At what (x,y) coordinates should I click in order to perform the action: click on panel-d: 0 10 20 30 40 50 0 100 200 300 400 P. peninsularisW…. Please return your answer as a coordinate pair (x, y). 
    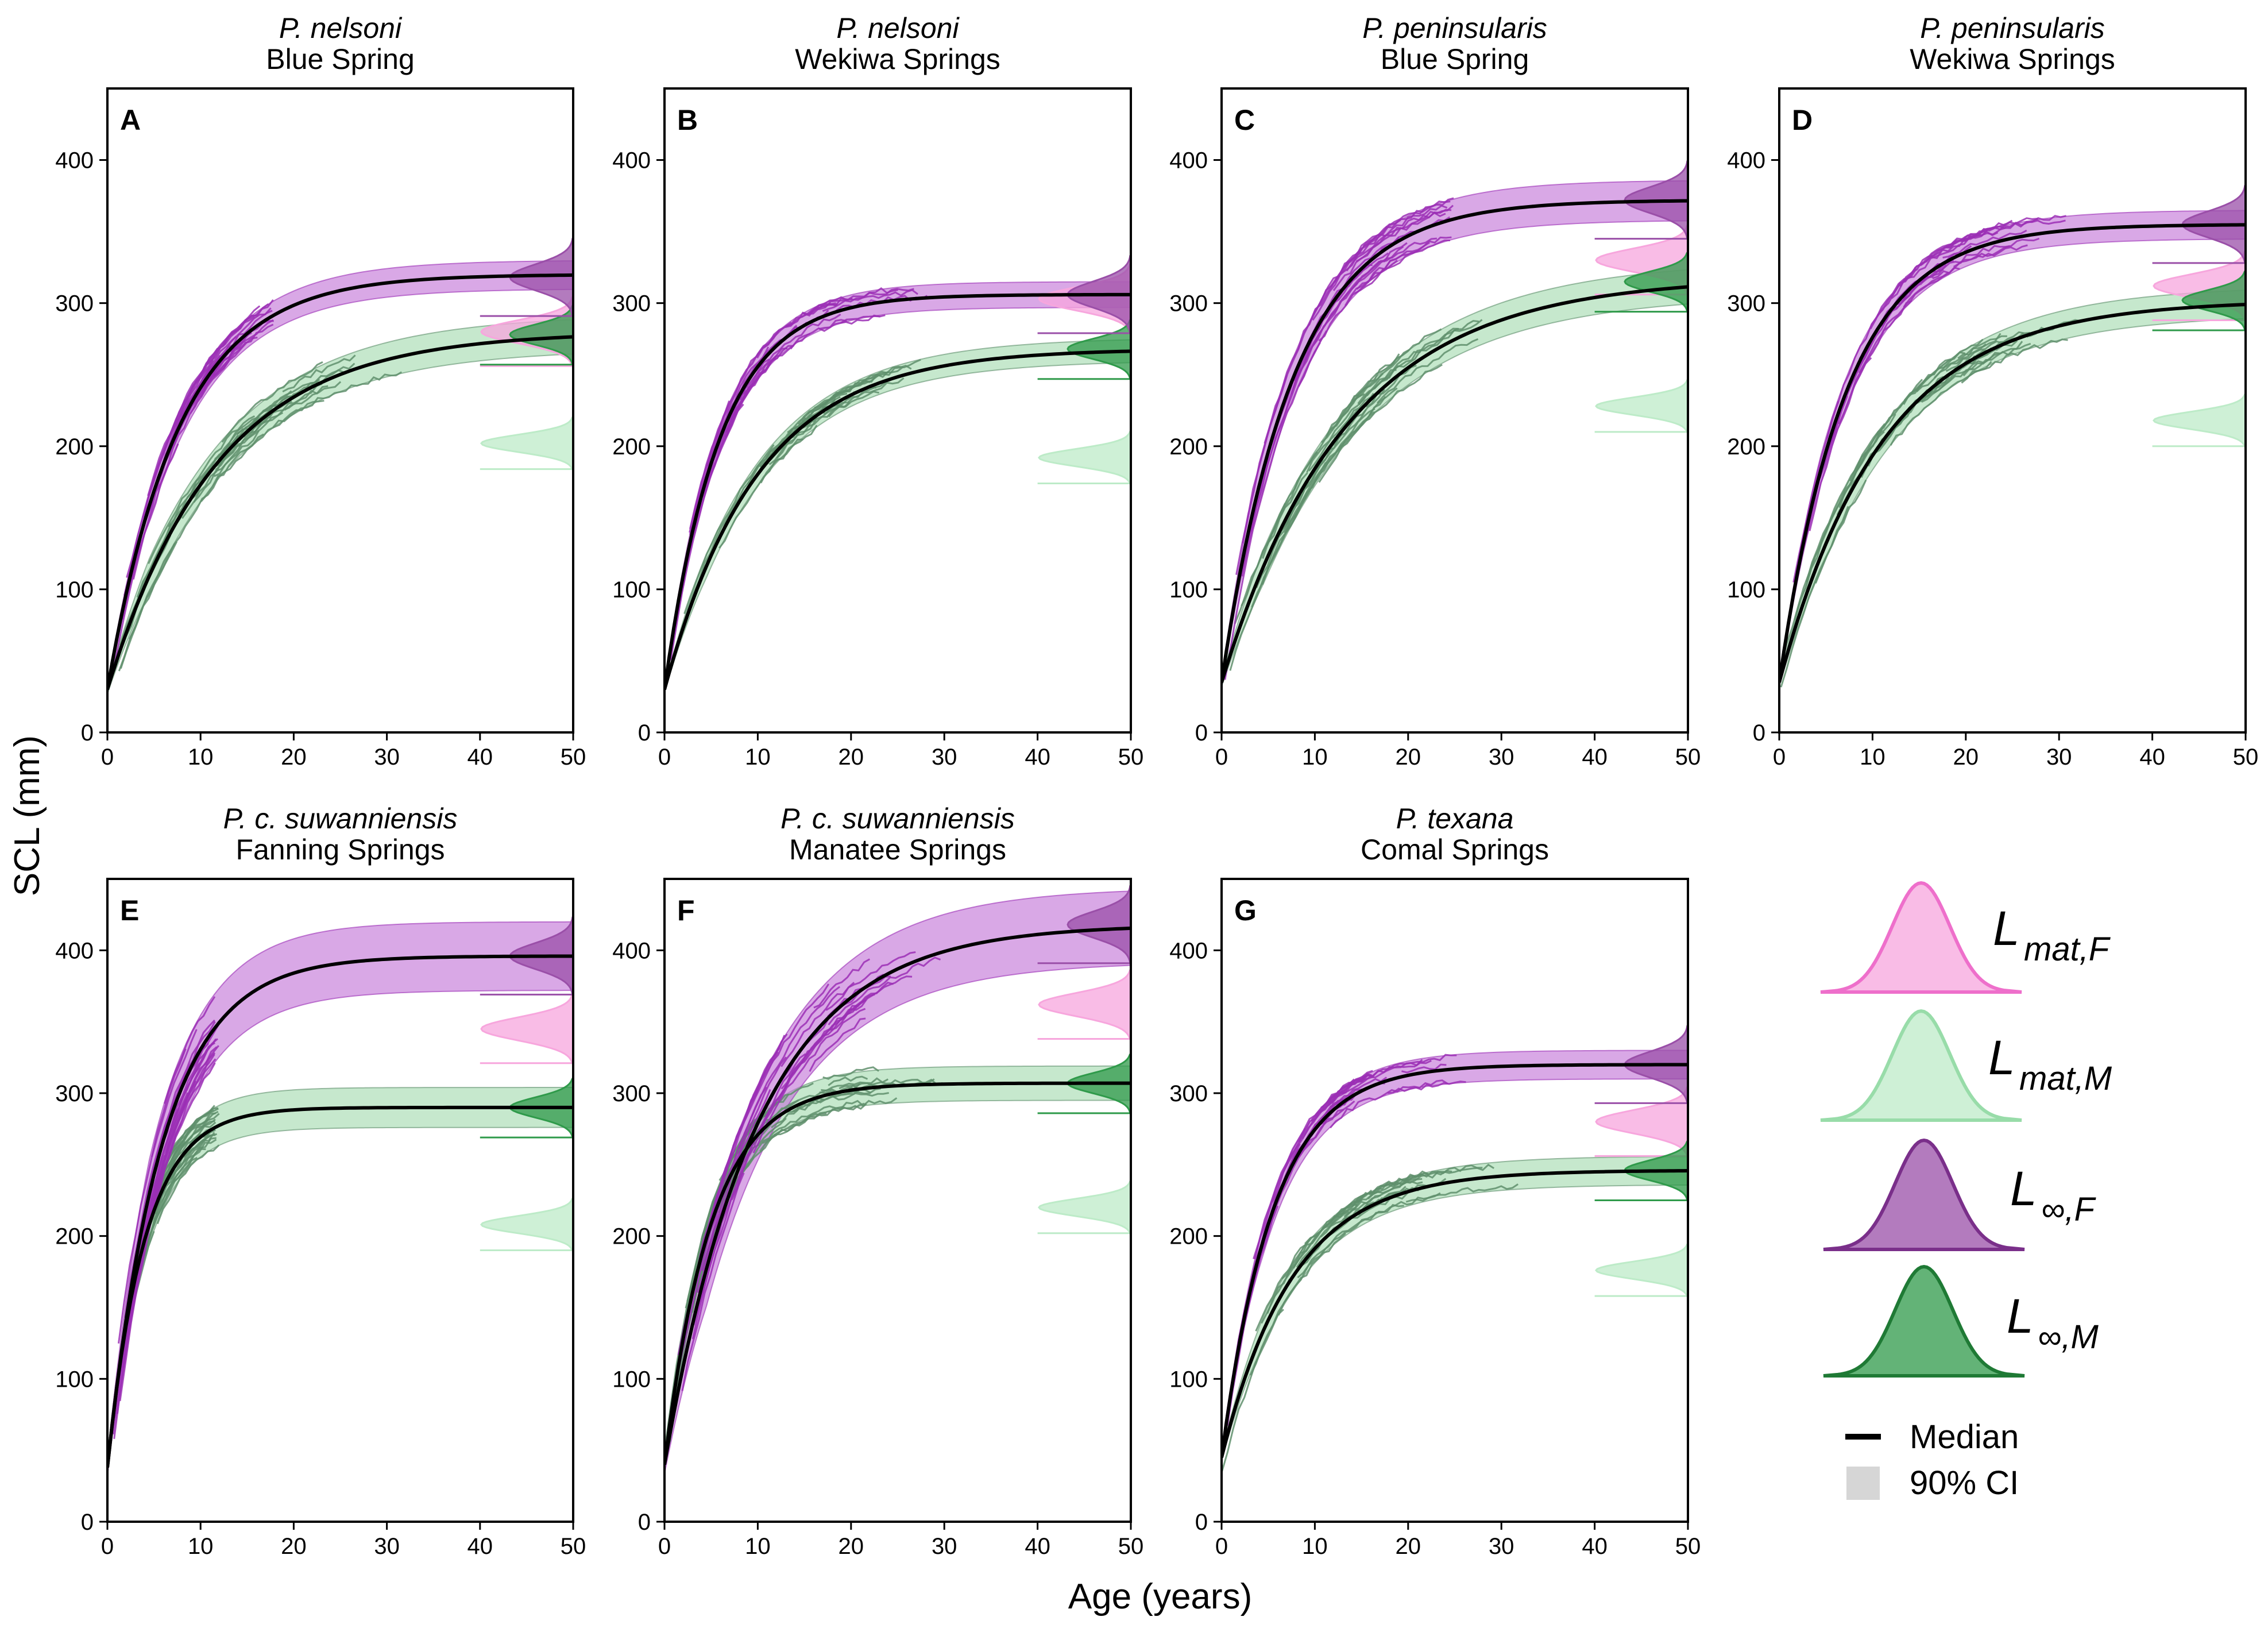
    Looking at the image, I should click on (1993, 391).